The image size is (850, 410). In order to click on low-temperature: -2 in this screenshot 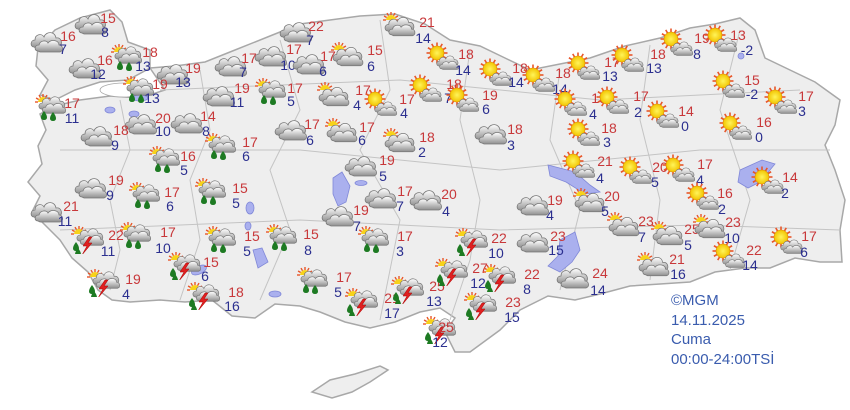, I will do `click(752, 94)`.